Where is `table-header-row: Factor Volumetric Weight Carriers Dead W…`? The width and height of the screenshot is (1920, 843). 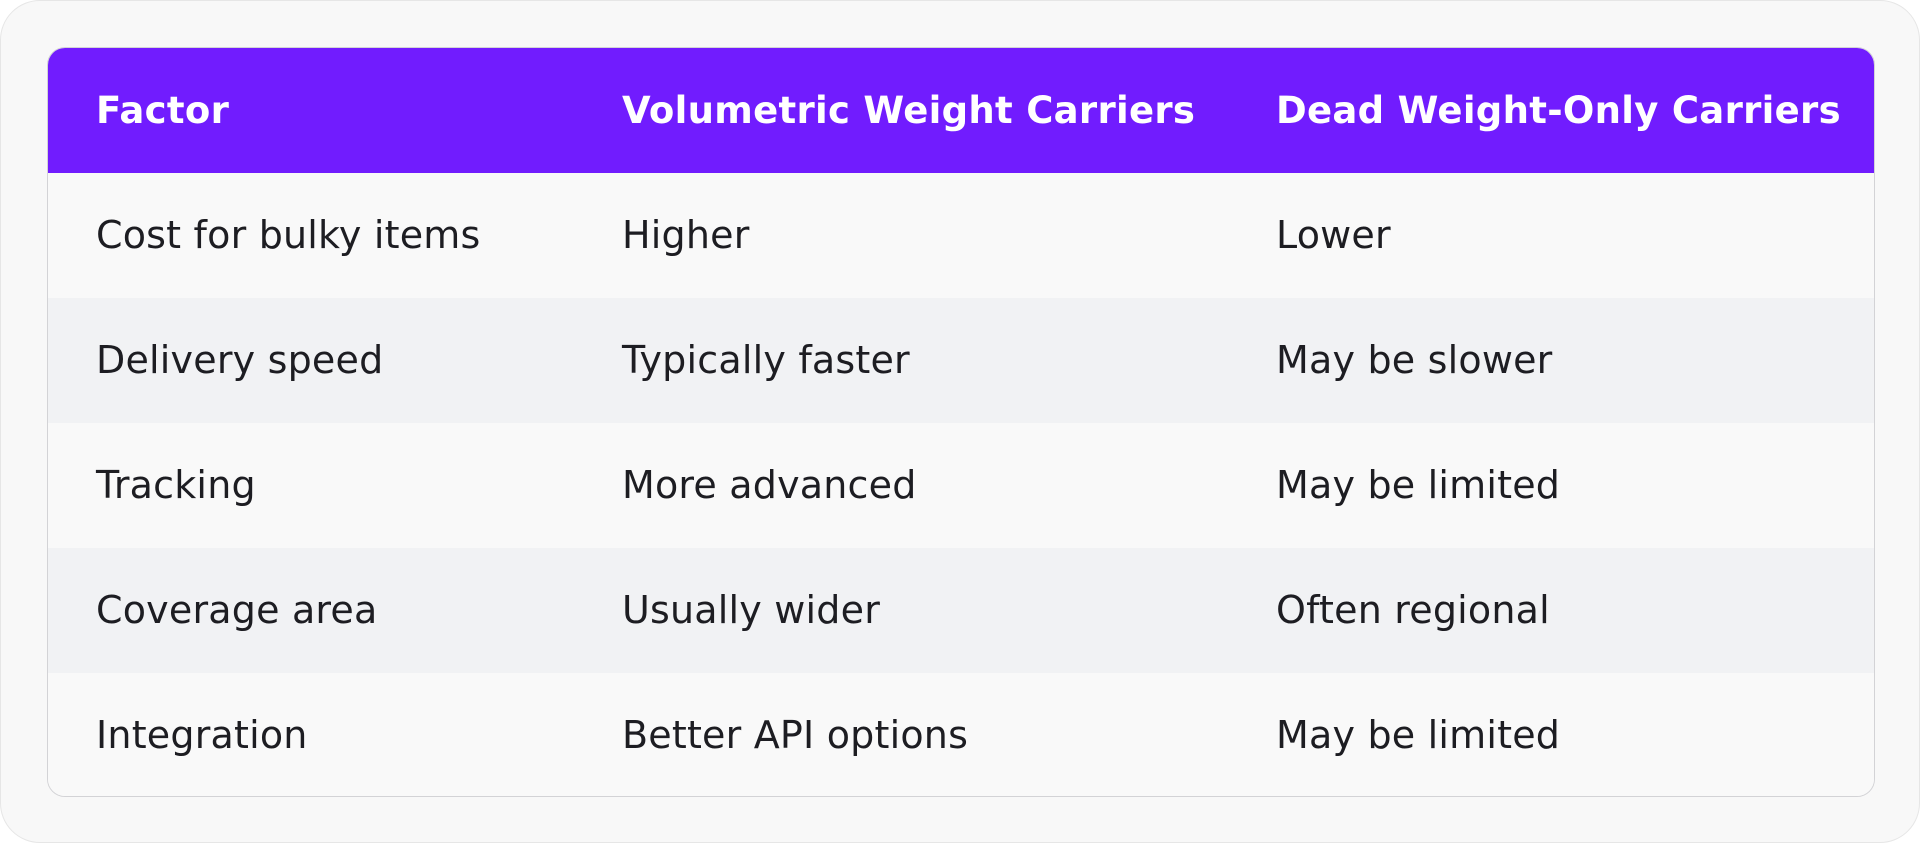
table-header-row: Factor Volumetric Weight Carriers Dead W… is located at coordinates (961, 110).